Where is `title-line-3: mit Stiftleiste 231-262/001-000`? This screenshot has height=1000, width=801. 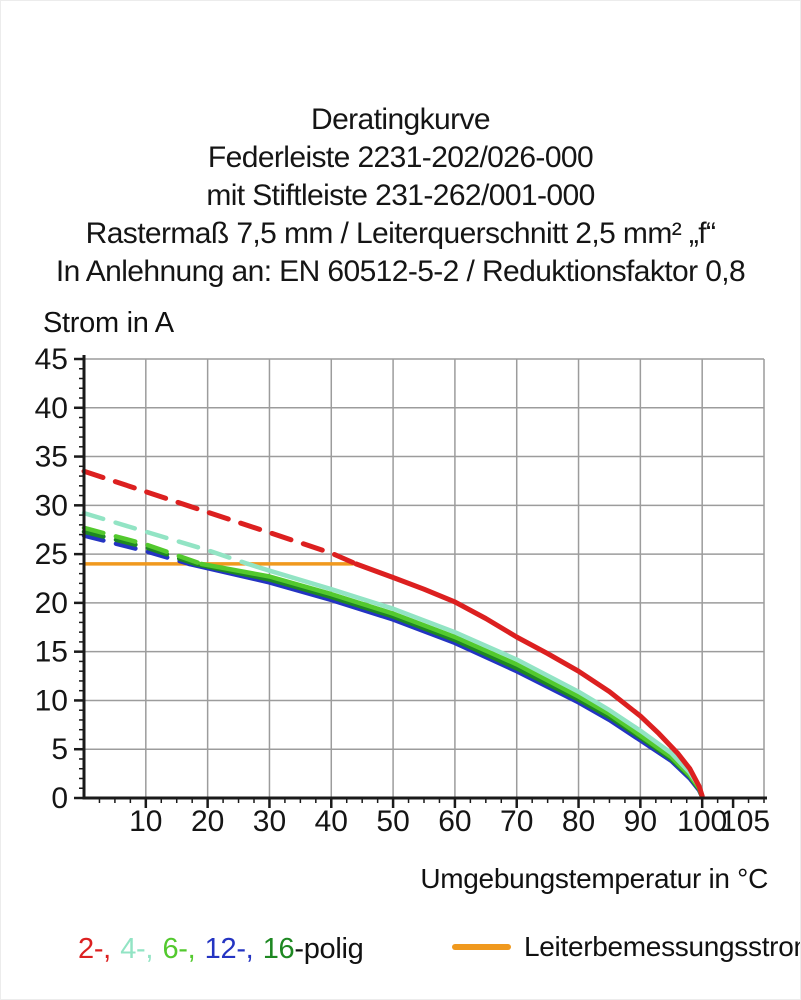
title-line-3: mit Stiftleiste 231-262/001-000 is located at coordinates (400, 195).